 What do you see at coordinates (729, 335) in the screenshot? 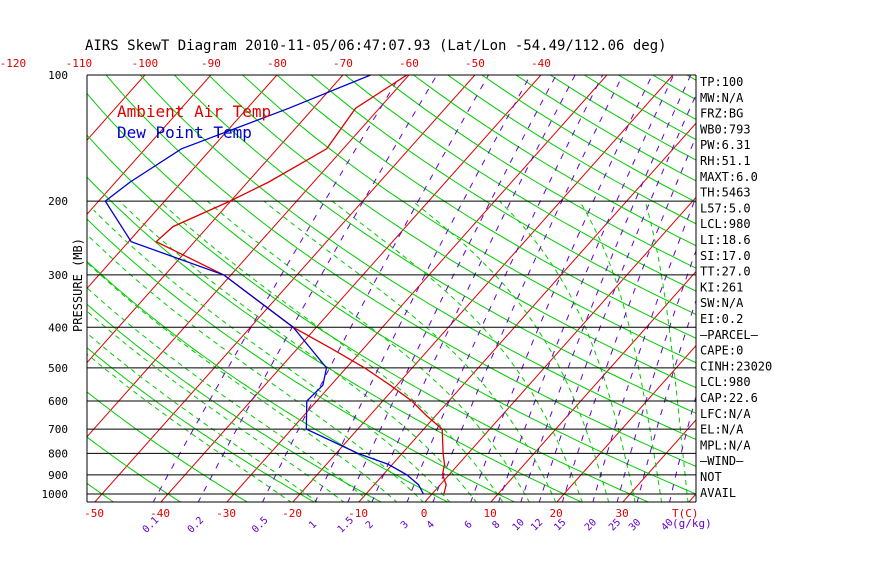
I see `index-item: —PARCEL—` at bounding box center [729, 335].